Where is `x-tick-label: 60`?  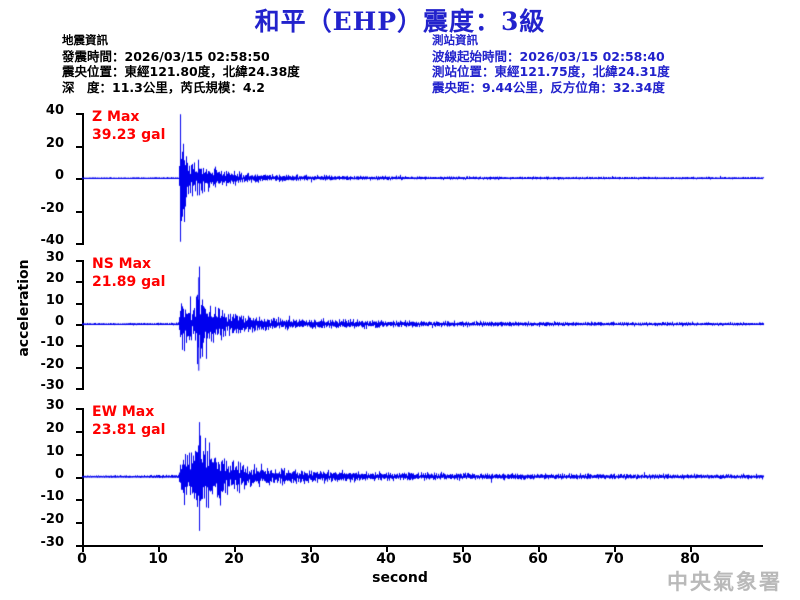
x-tick-label: 60 is located at coordinates (538, 559).